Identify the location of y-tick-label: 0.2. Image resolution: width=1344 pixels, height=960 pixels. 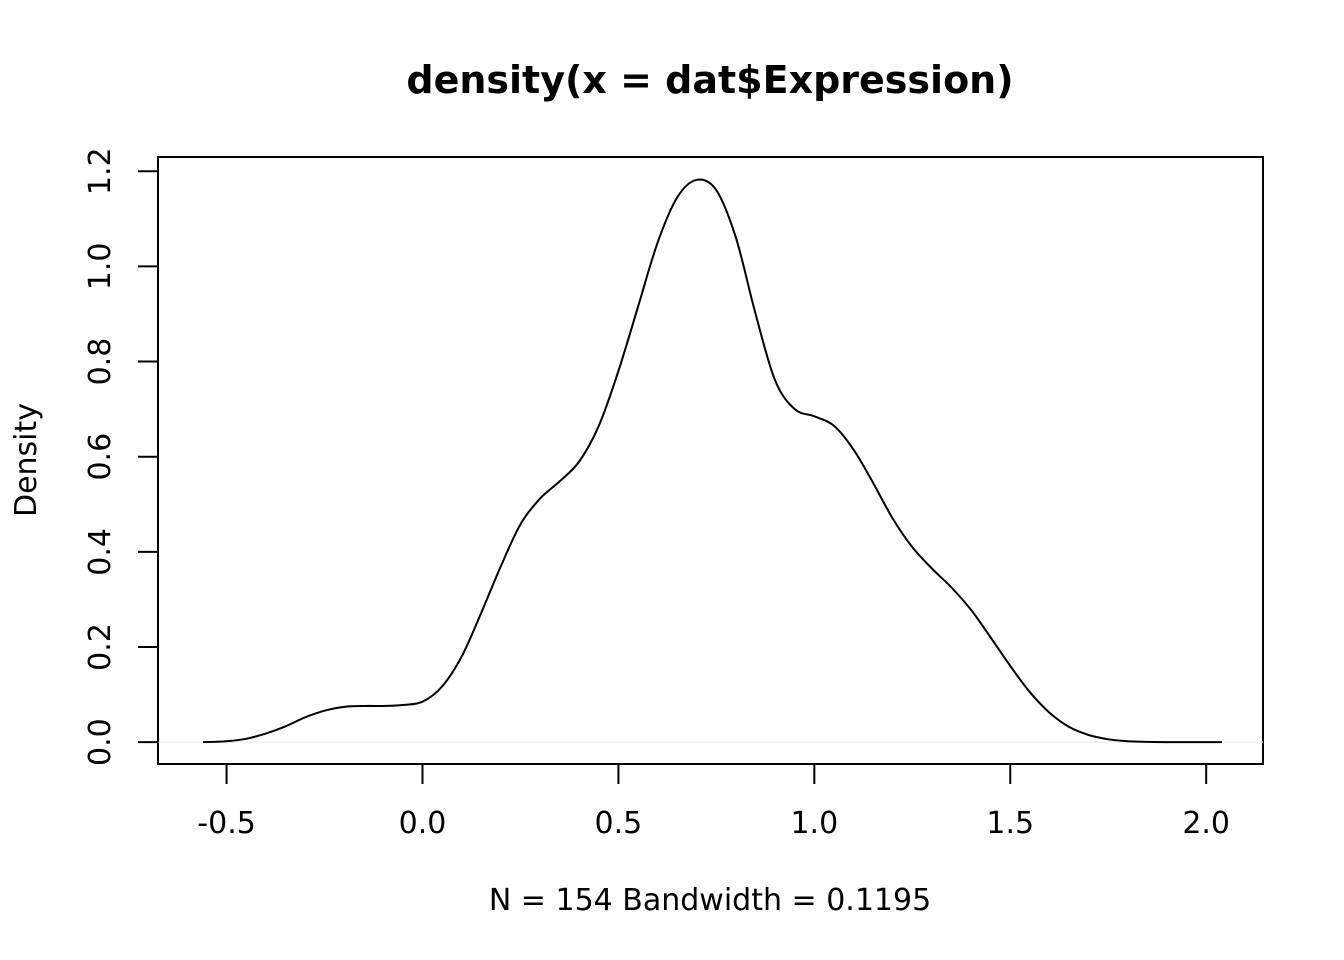
(100, 647).